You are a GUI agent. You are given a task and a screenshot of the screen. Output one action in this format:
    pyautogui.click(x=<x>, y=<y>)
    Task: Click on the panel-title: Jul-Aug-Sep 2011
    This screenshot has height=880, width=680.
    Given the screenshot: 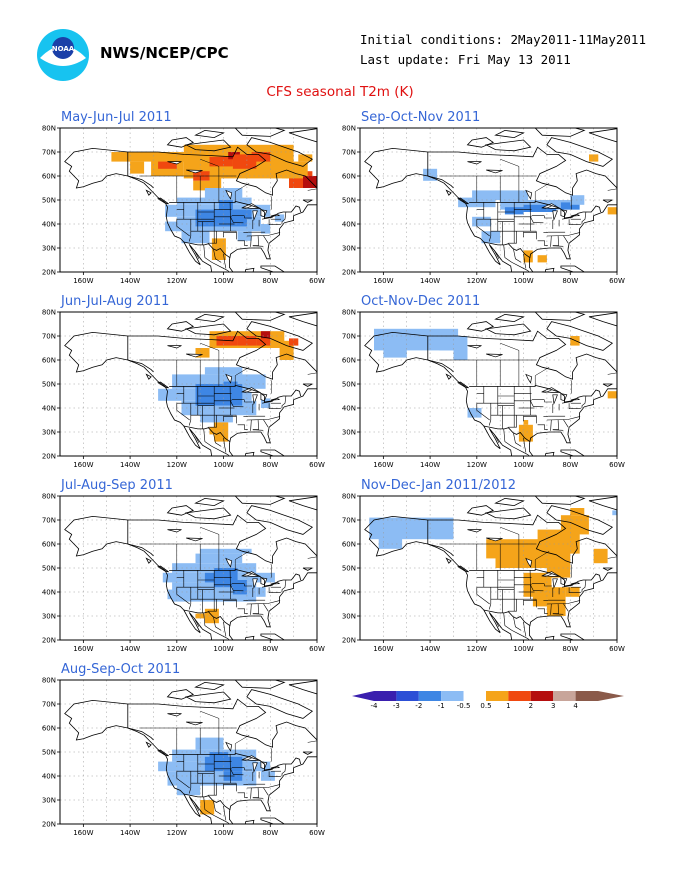 What is the action you would take?
    pyautogui.click(x=117, y=485)
    